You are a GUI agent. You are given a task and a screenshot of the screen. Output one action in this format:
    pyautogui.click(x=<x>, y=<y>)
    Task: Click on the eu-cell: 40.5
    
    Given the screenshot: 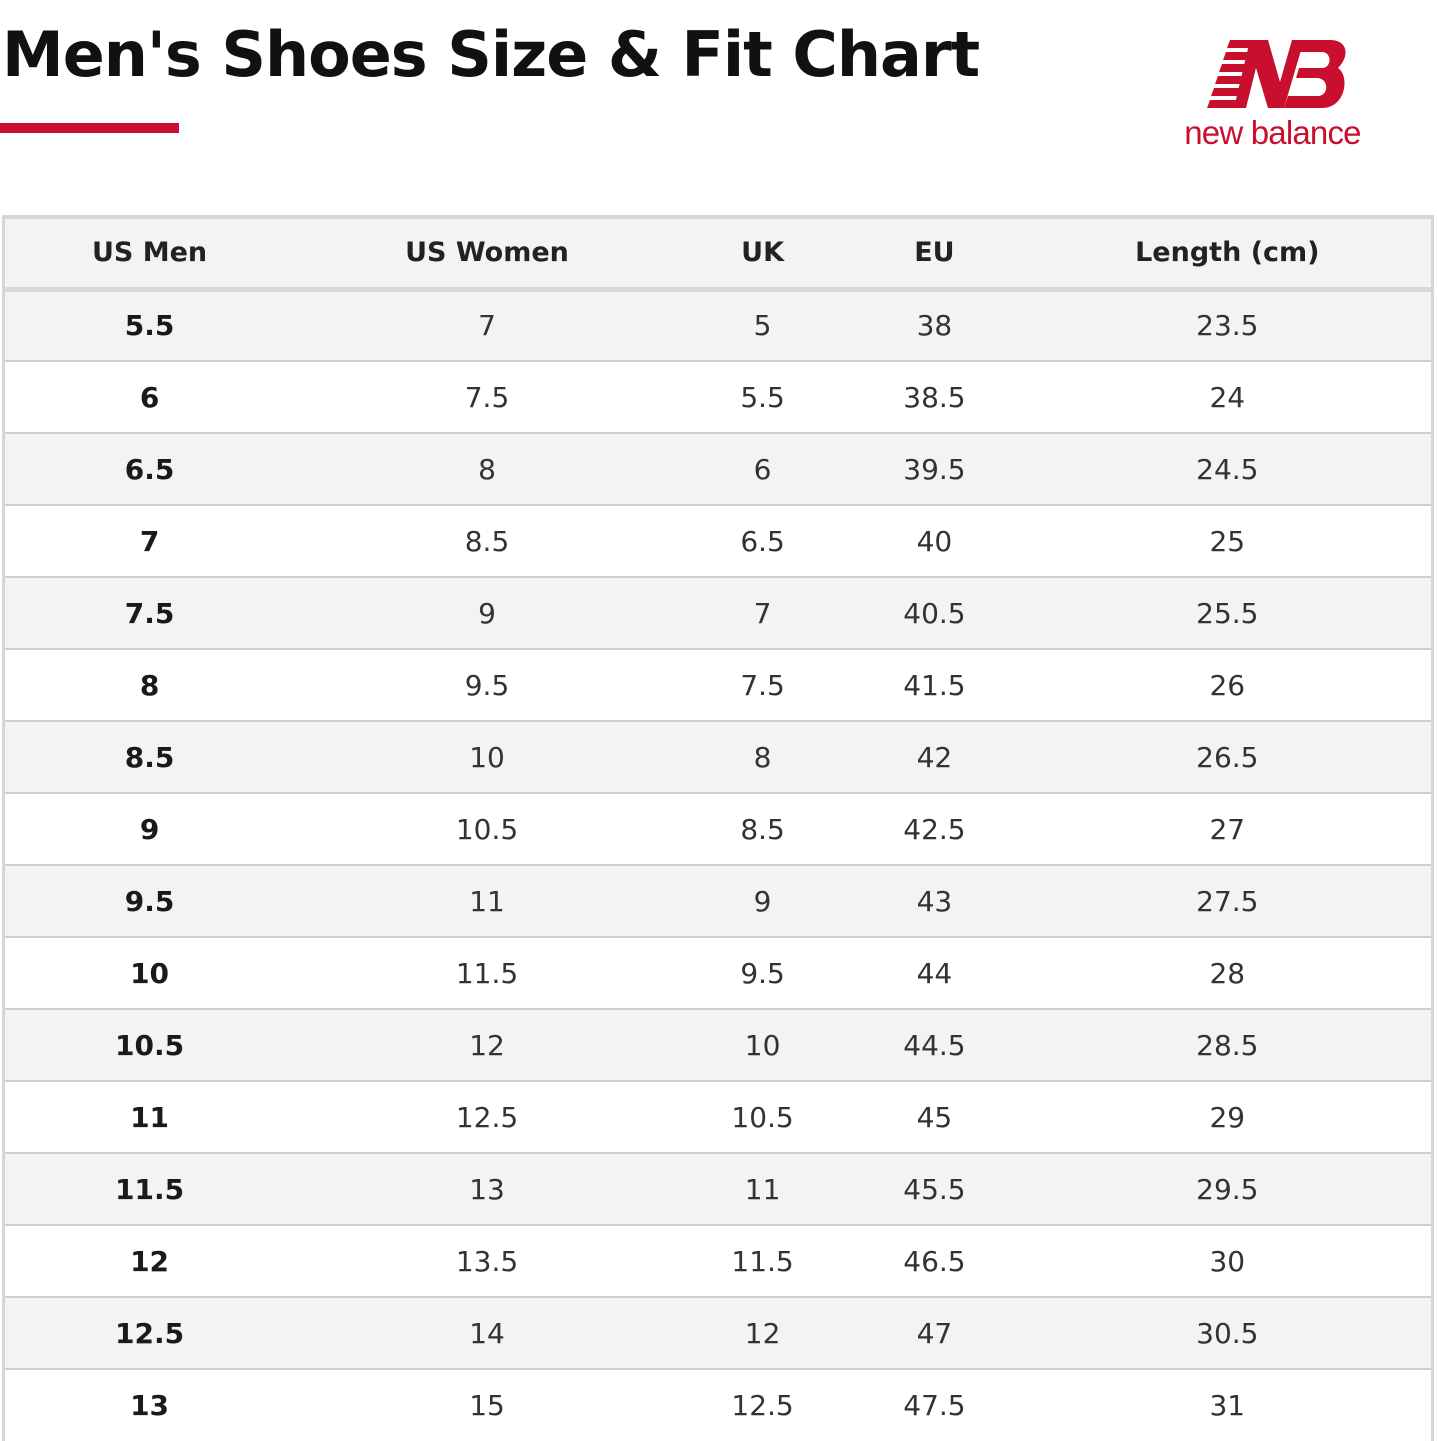 What is the action you would take?
    pyautogui.click(x=934, y=612)
    